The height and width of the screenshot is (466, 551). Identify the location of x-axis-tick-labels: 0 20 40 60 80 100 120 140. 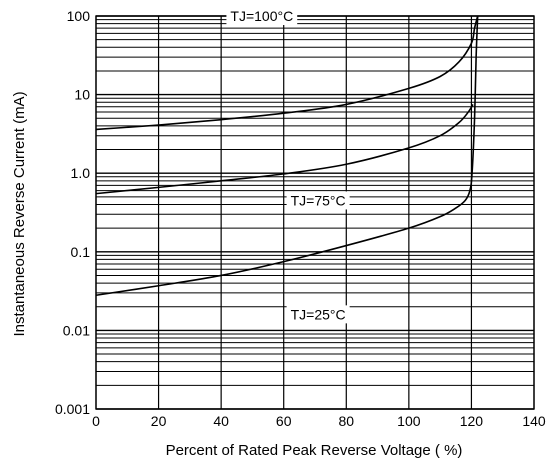
(319, 421).